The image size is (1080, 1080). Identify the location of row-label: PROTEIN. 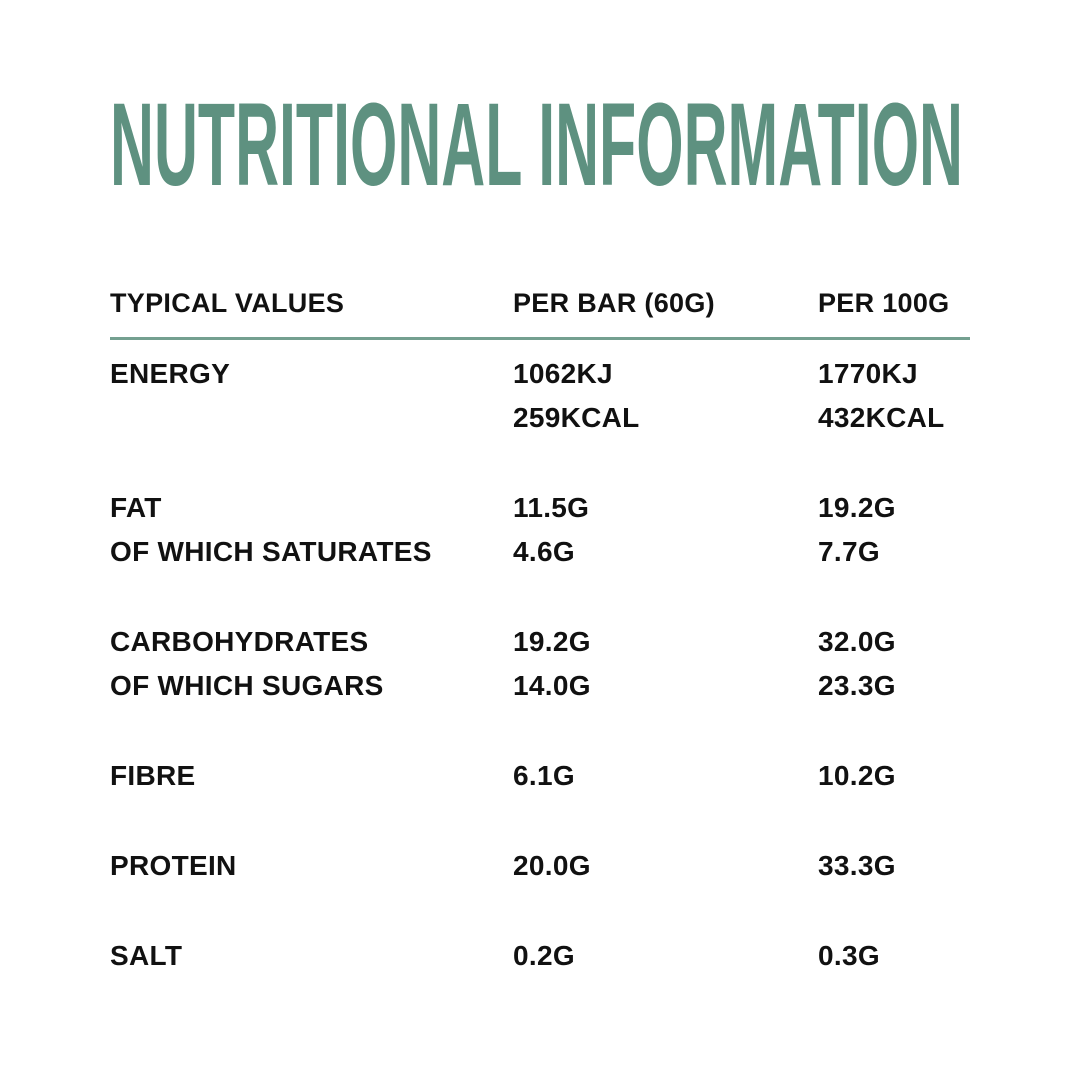
(173, 865).